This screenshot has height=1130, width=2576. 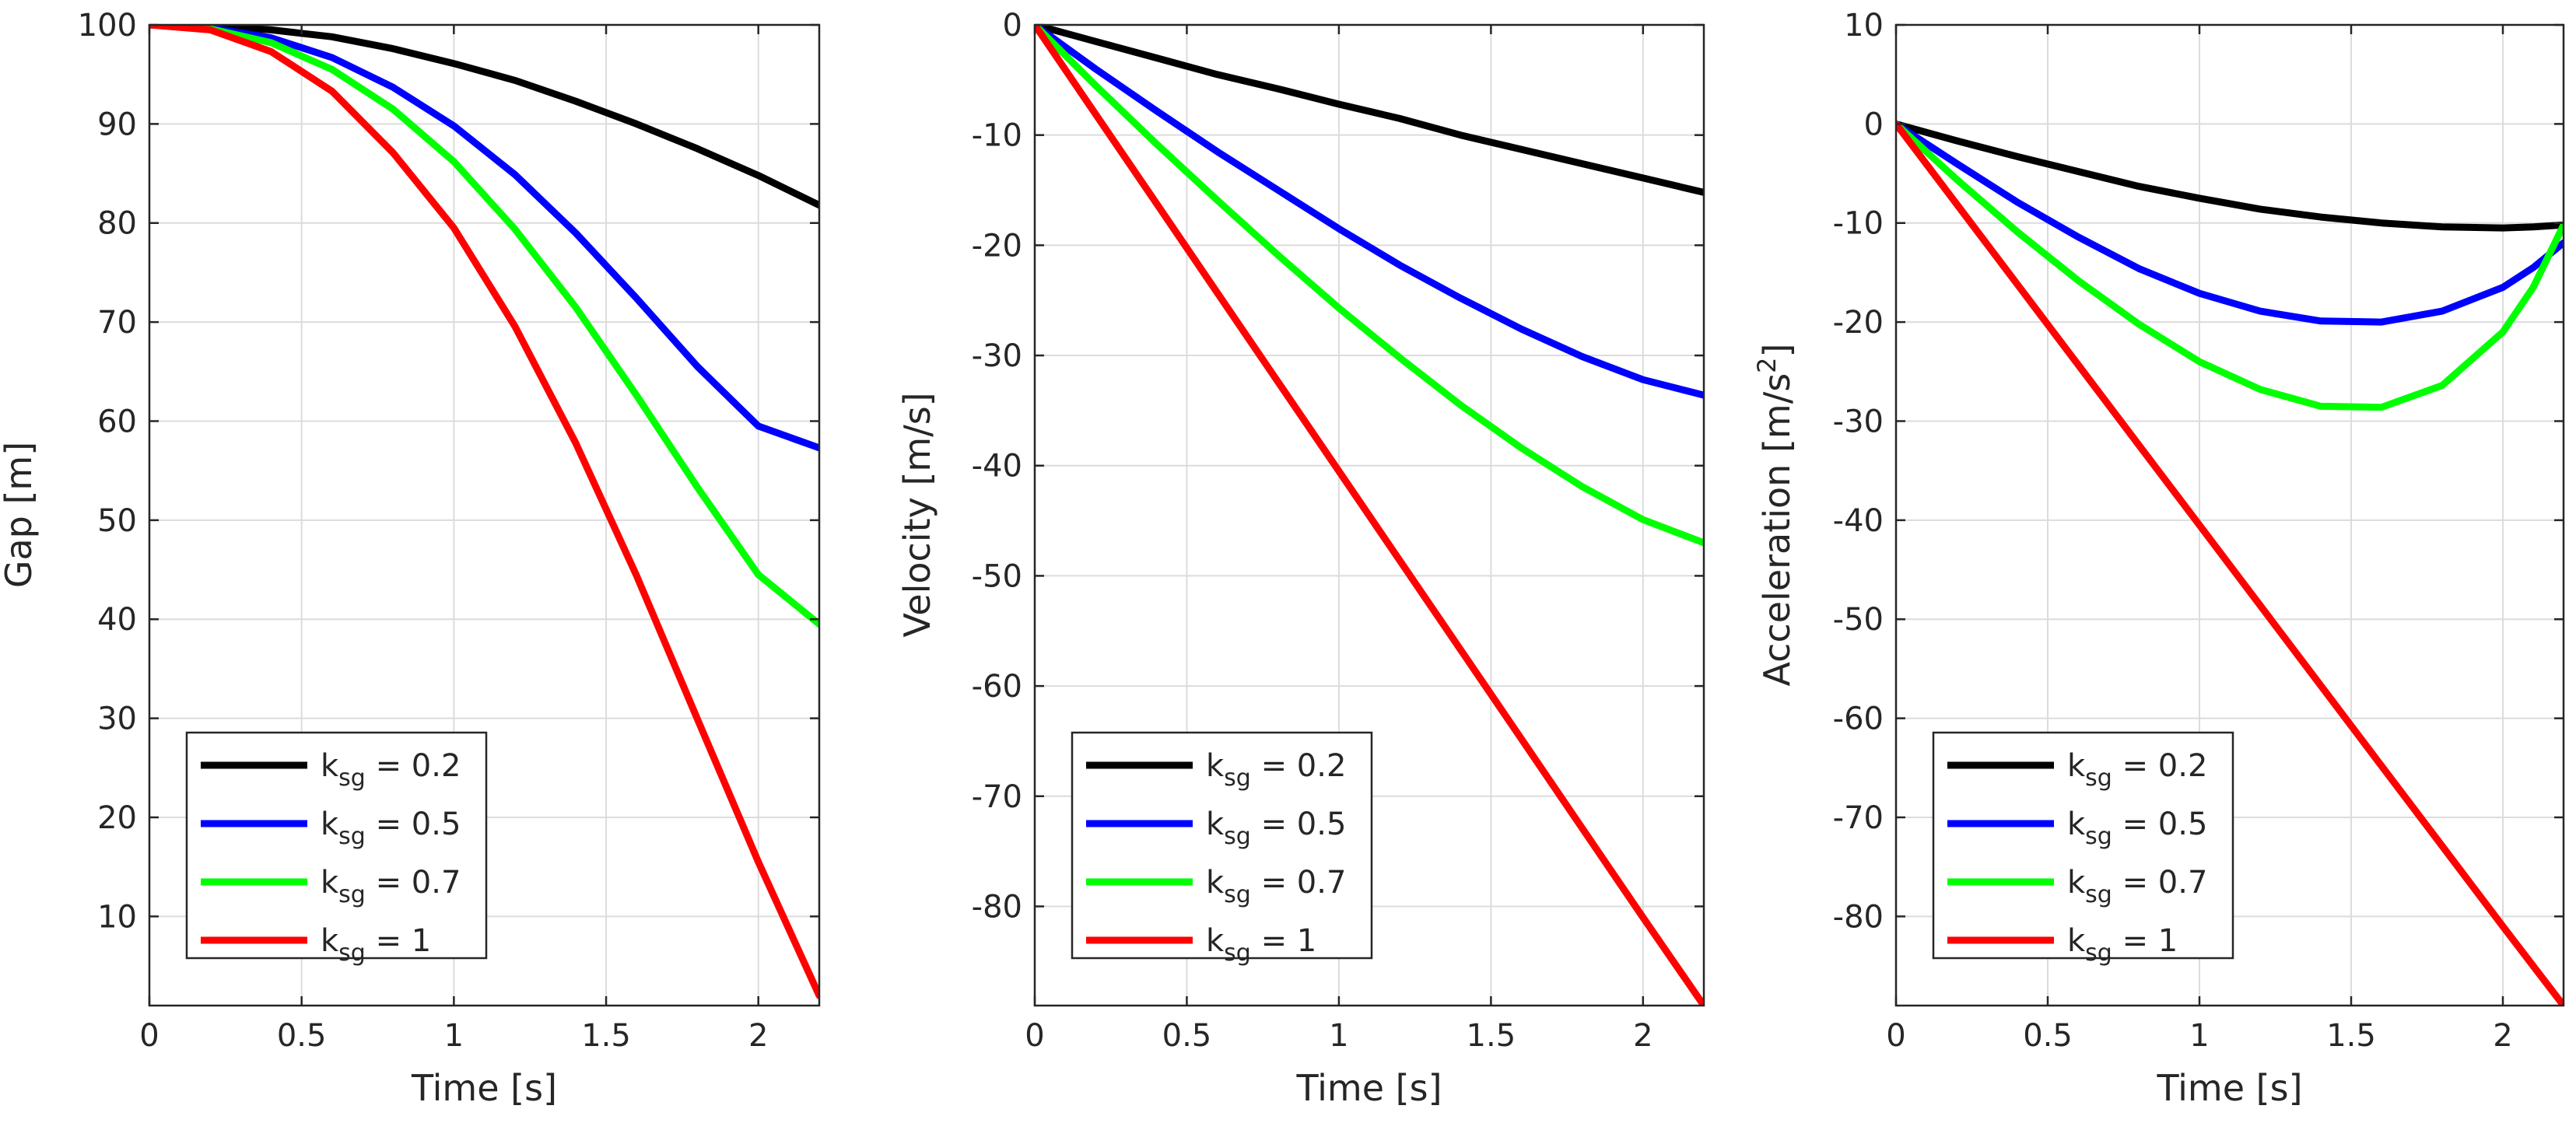 I want to click on y-axis-label-end: ], so click(x=1777, y=351).